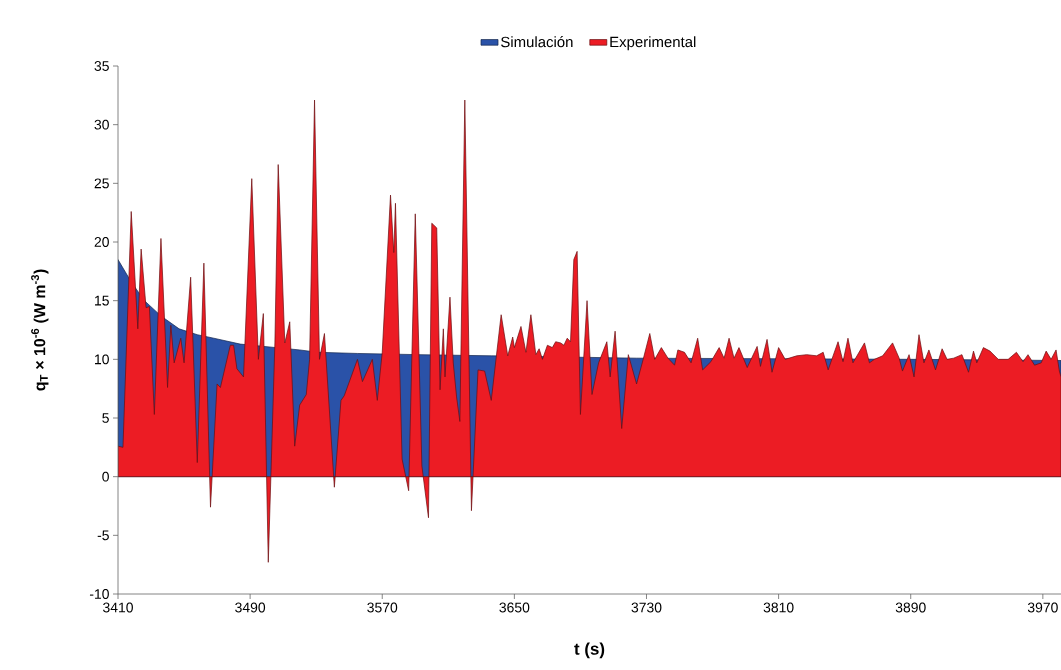 The height and width of the screenshot is (670, 1061). I want to click on x-axis-title: t (s), so click(589, 650).